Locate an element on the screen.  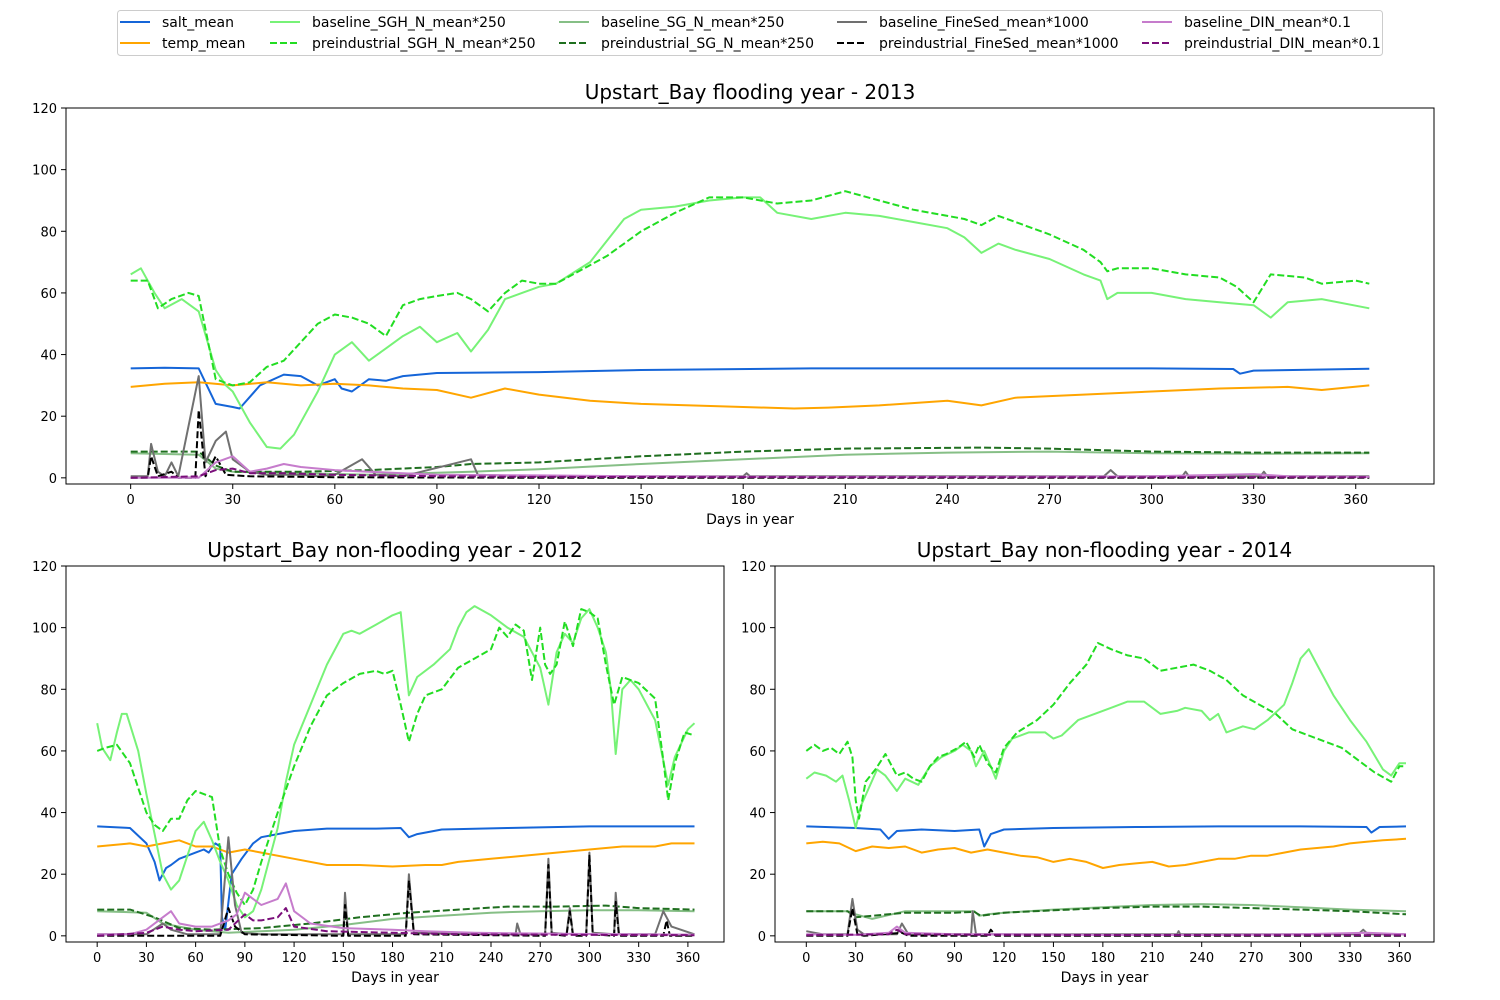
legend-label: preindustrial_SG_N_mean*250 is located at coordinates (707, 44).